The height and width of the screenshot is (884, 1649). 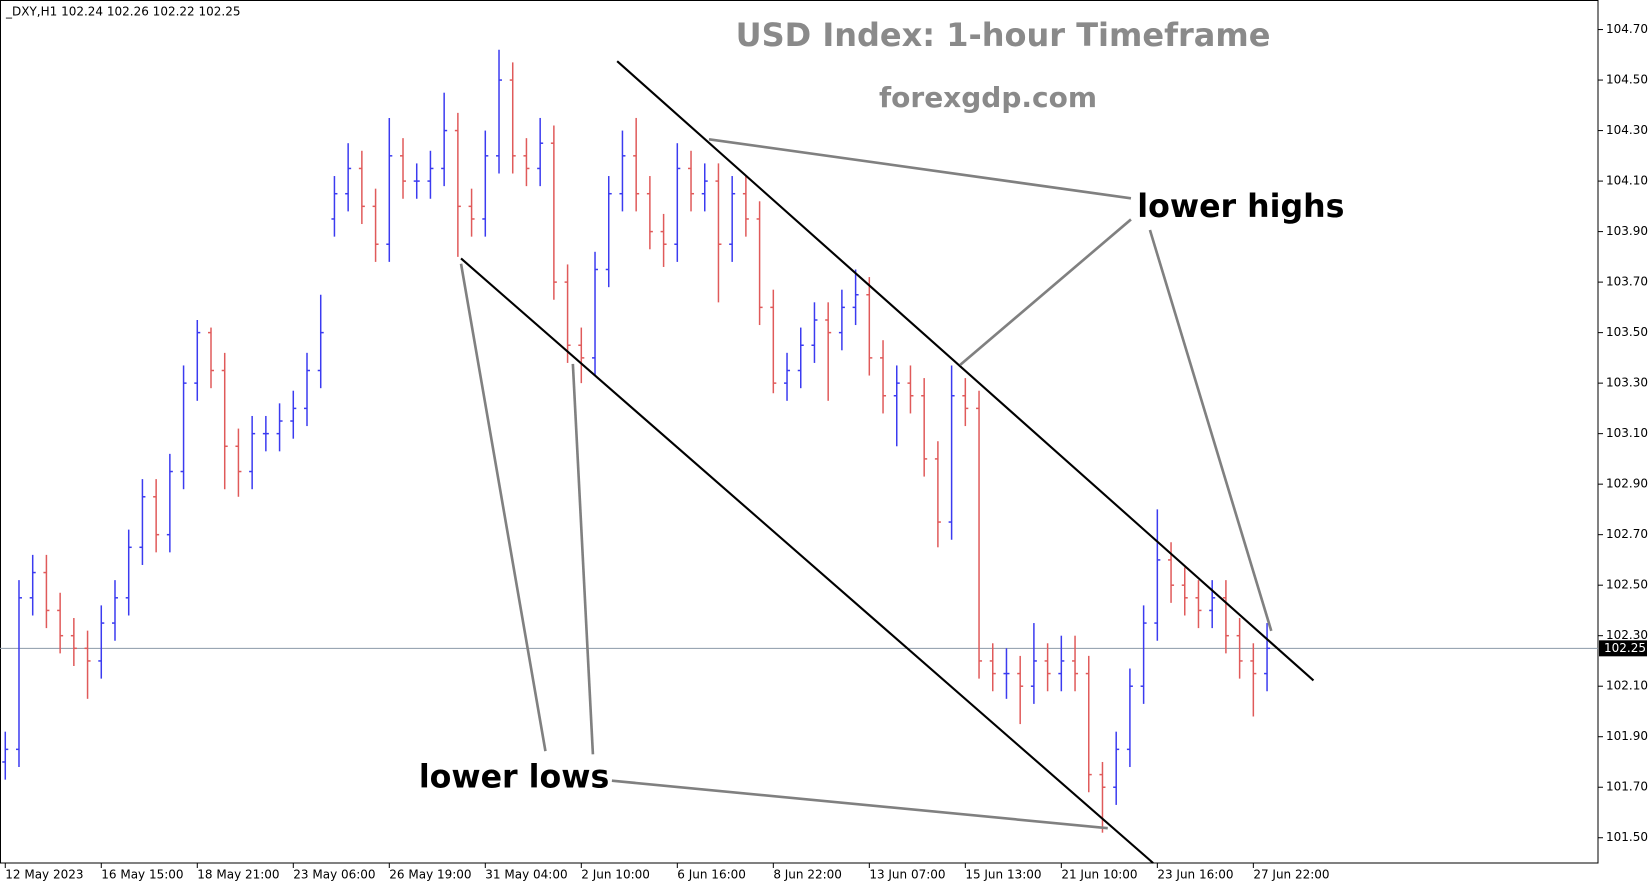 What do you see at coordinates (807, 875) in the screenshot?
I see `x-tick-label: 8 Jun 22:00` at bounding box center [807, 875].